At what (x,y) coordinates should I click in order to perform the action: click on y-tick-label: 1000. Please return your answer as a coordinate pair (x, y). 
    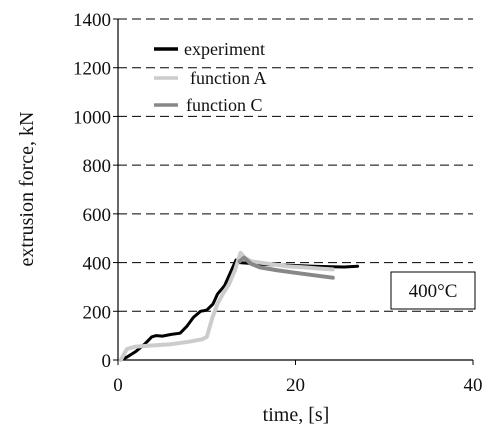
    Looking at the image, I should click on (92, 117).